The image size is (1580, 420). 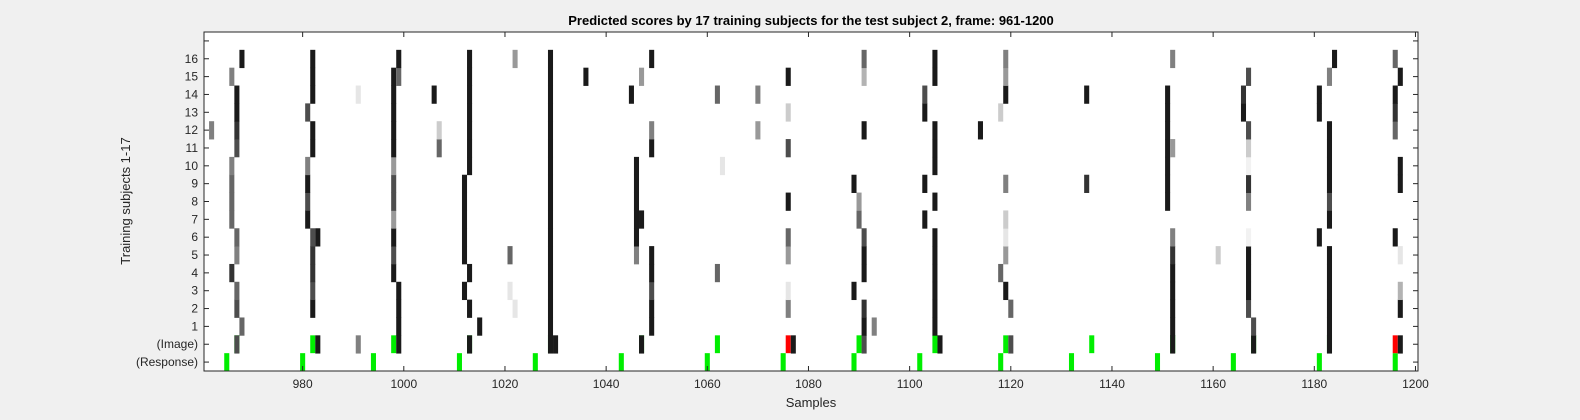 I want to click on y-tick-label: 3, so click(x=194, y=291).